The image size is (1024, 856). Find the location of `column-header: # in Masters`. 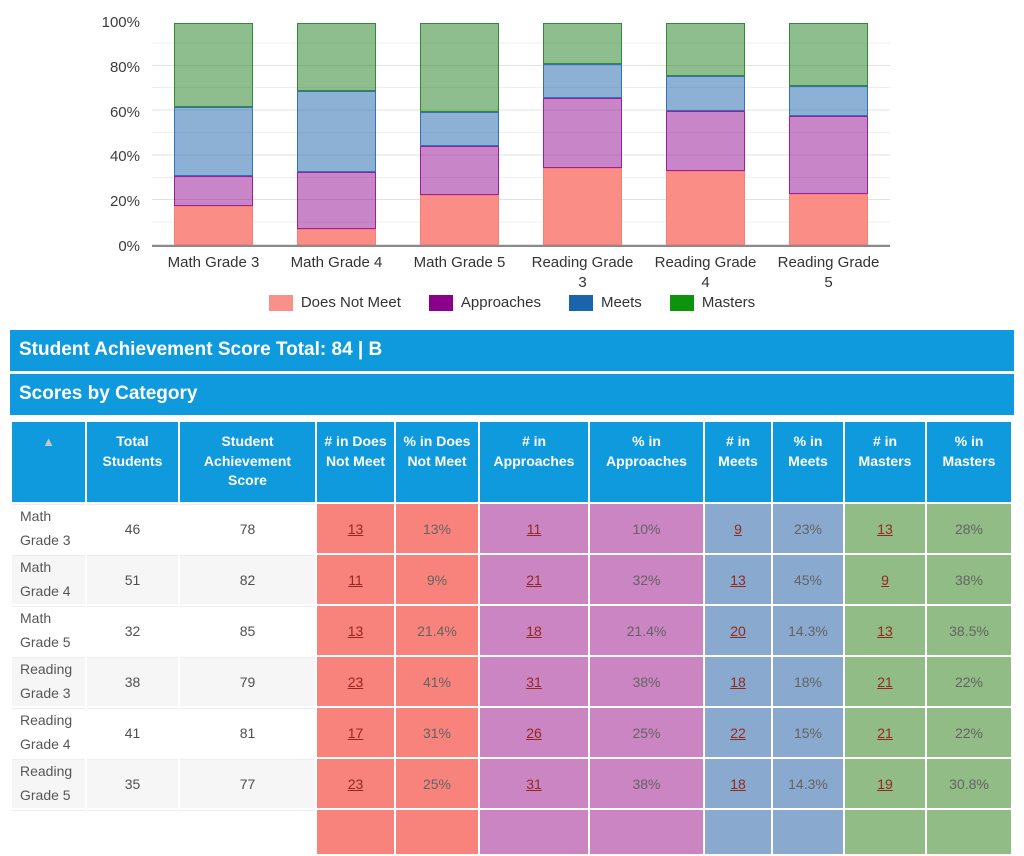

column-header: # in Masters is located at coordinates (885, 462).